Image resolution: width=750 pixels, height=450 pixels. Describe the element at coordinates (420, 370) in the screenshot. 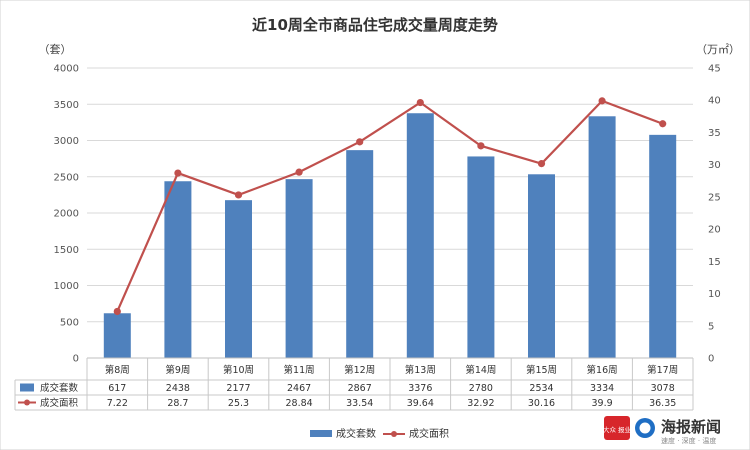

I see `category-label: 第13周` at that location.